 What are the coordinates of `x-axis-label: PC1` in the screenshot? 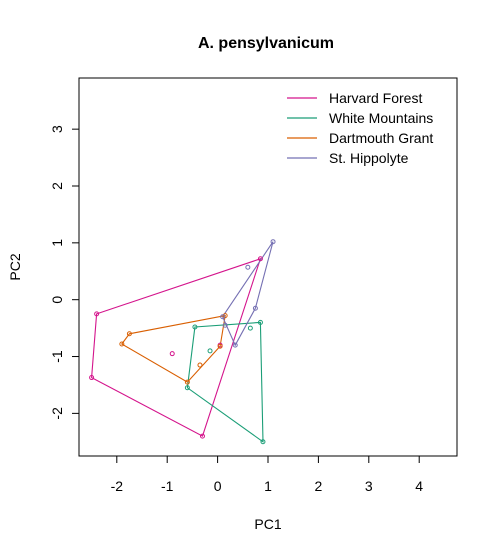 It's located at (267, 524).